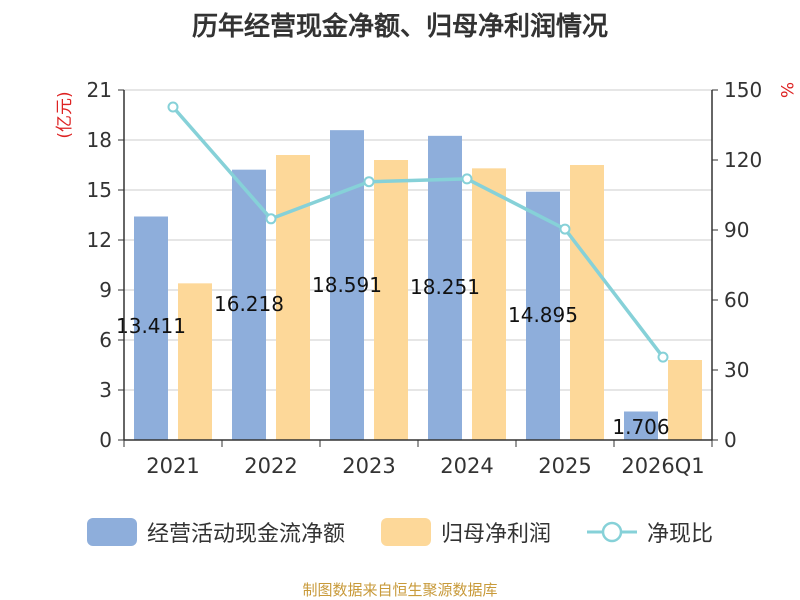 The width and height of the screenshot is (800, 600). What do you see at coordinates (99, 190) in the screenshot?
I see `y-left-tick-label: 15` at bounding box center [99, 190].